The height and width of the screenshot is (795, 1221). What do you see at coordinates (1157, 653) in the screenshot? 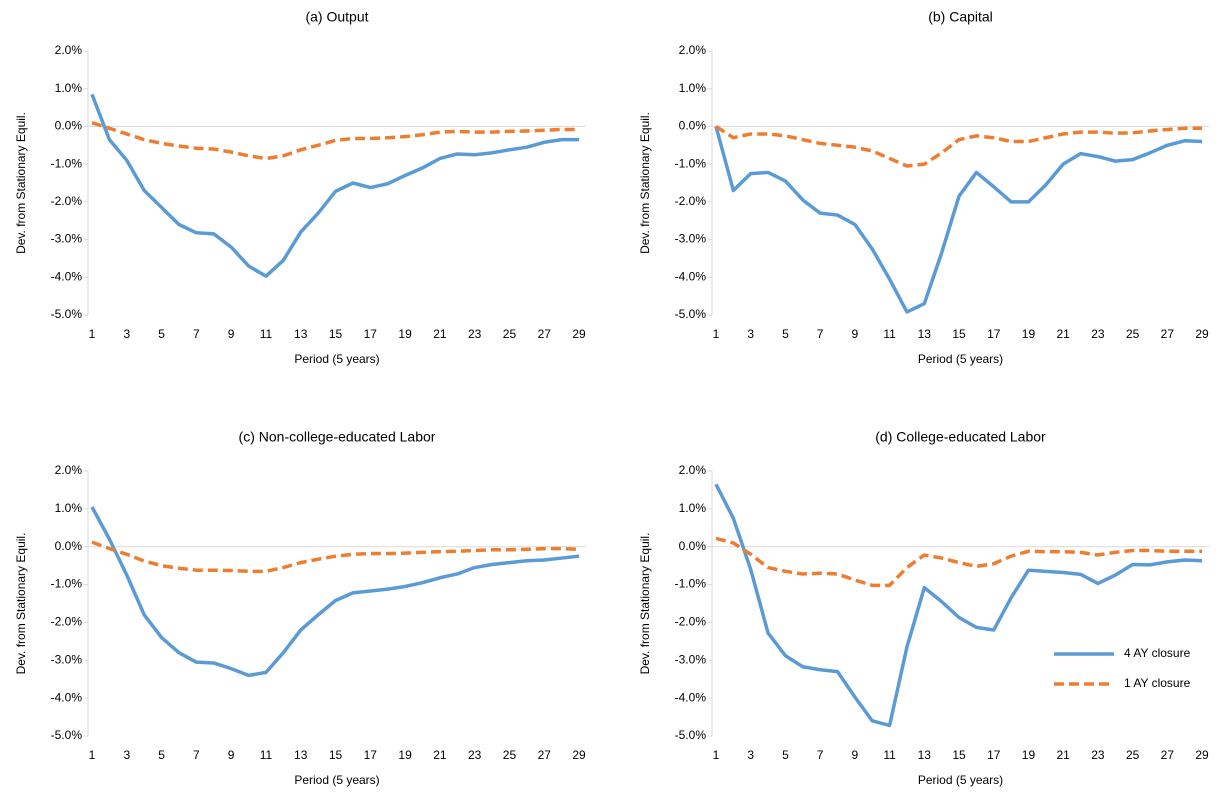
I see `legend-label: 4 AY closure` at bounding box center [1157, 653].